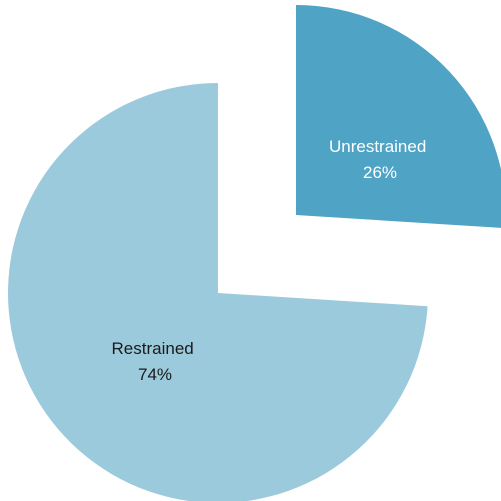  Describe the element at coordinates (153, 348) in the screenshot. I see `slice-label-restrained-category: Restrained` at that location.